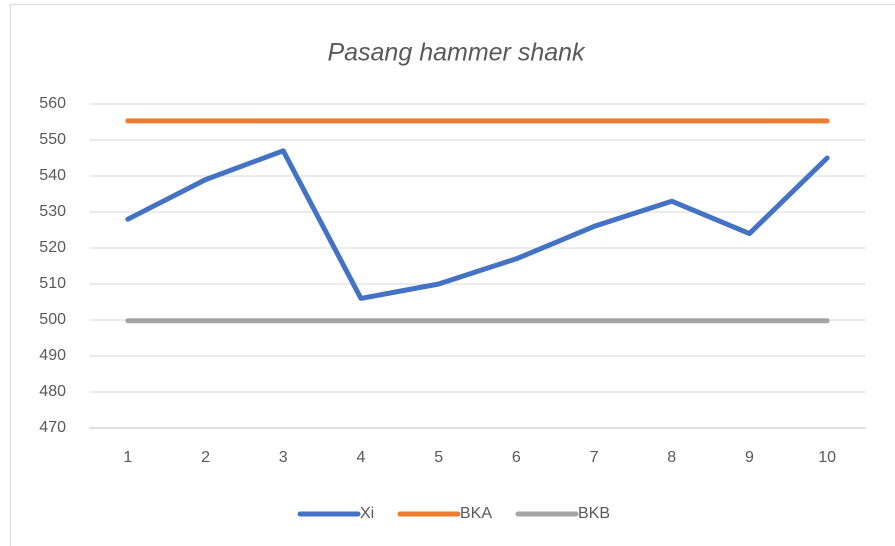  I want to click on x-tick-label: 4, so click(360, 457).